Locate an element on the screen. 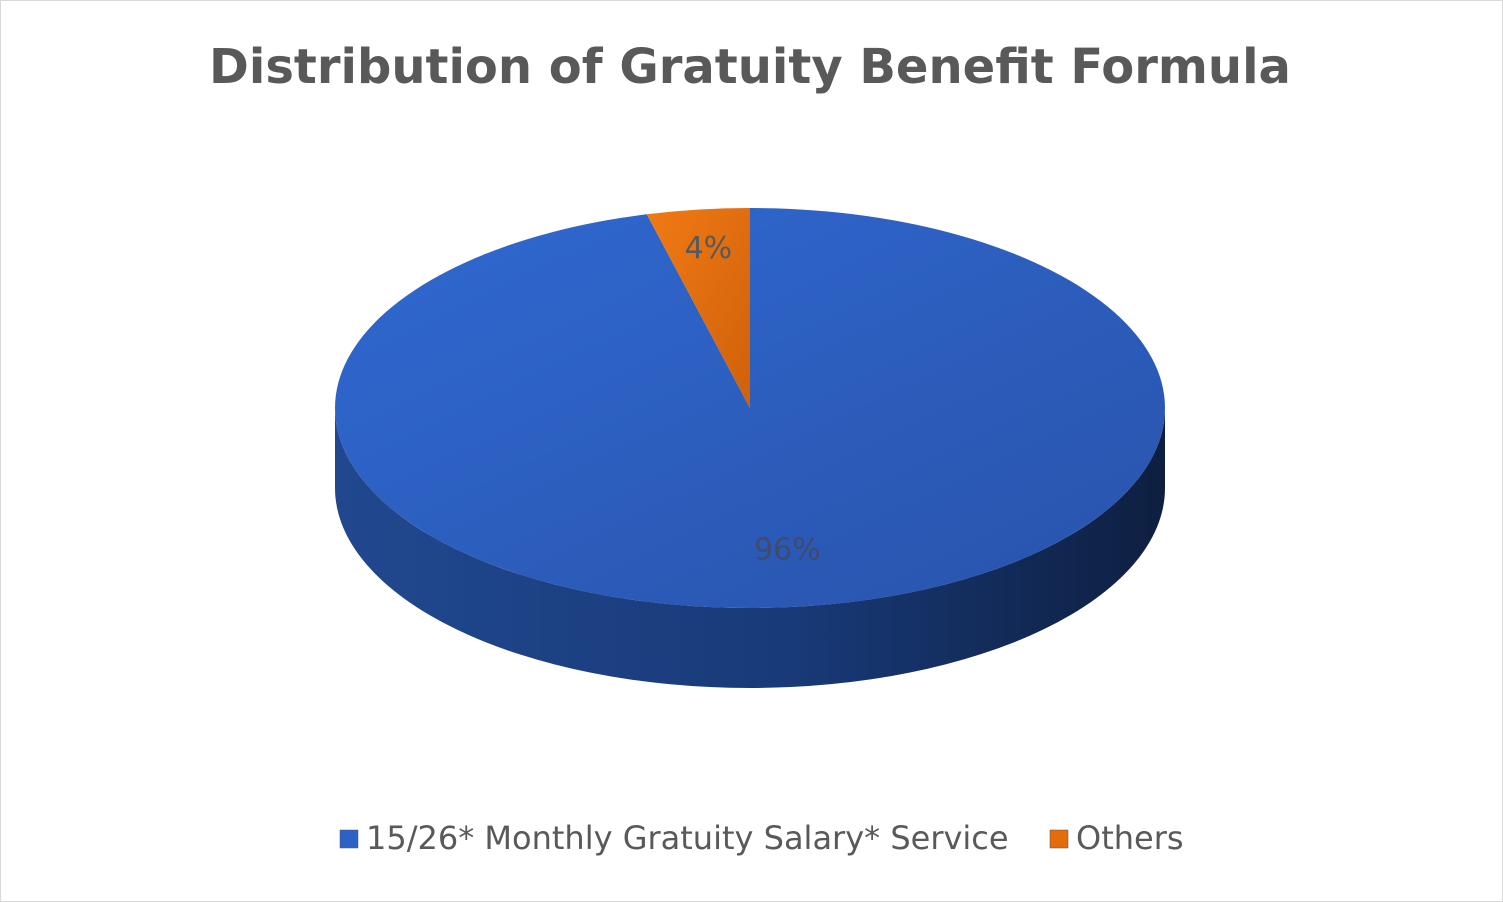 The height and width of the screenshot is (902, 1503). data-label: 96% is located at coordinates (787, 549).